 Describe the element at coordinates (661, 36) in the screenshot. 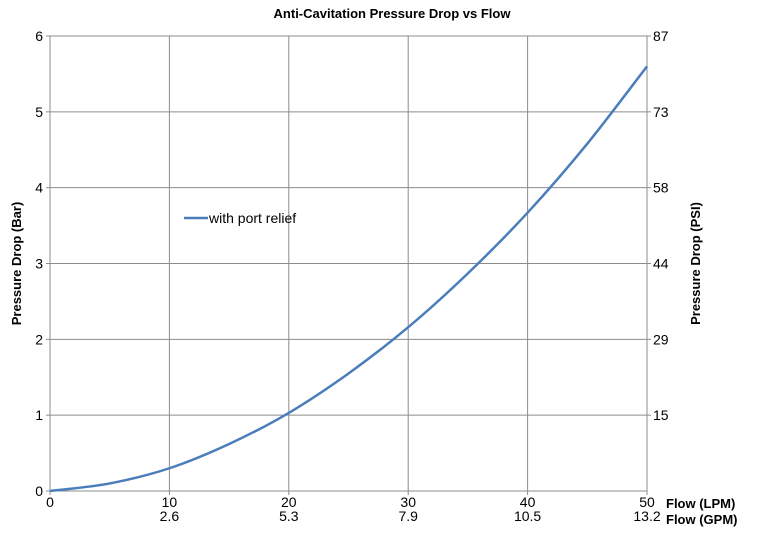

I see `y-tick-label-right: 87` at that location.